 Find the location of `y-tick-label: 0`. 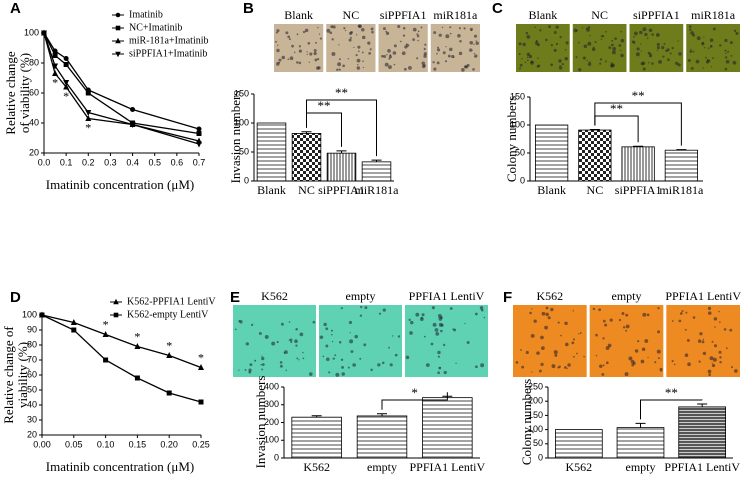

y-tick-label: 0 is located at coordinates (276, 457).